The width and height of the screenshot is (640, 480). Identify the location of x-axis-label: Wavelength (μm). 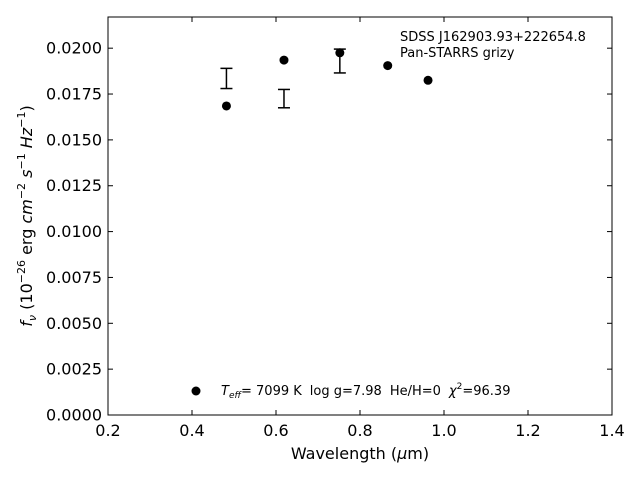
(360, 453).